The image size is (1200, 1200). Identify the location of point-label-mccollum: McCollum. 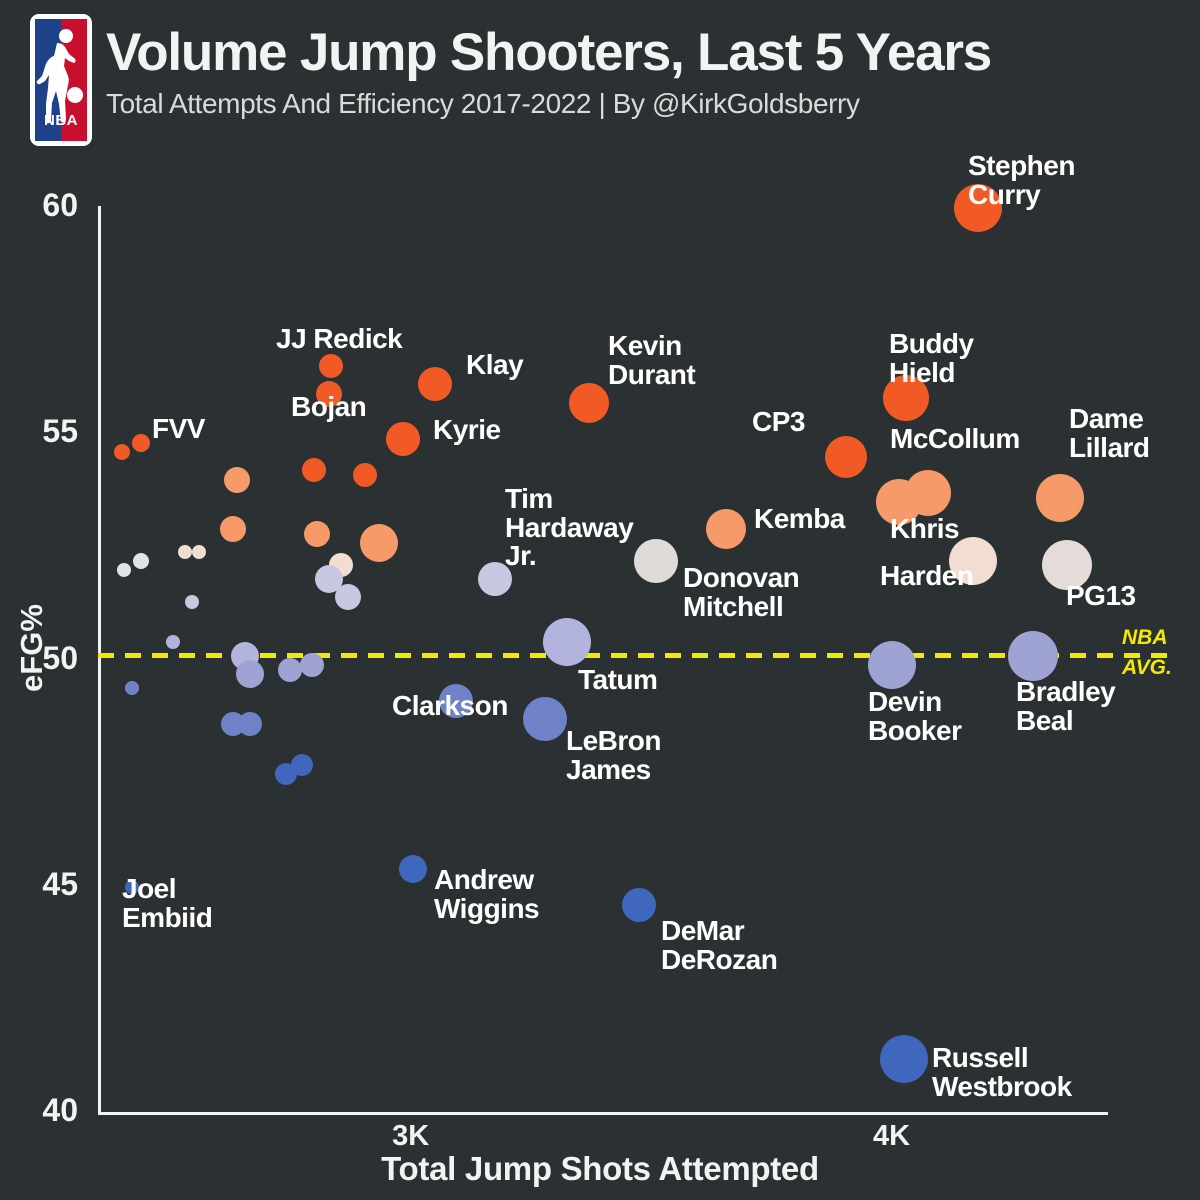
(955, 438).